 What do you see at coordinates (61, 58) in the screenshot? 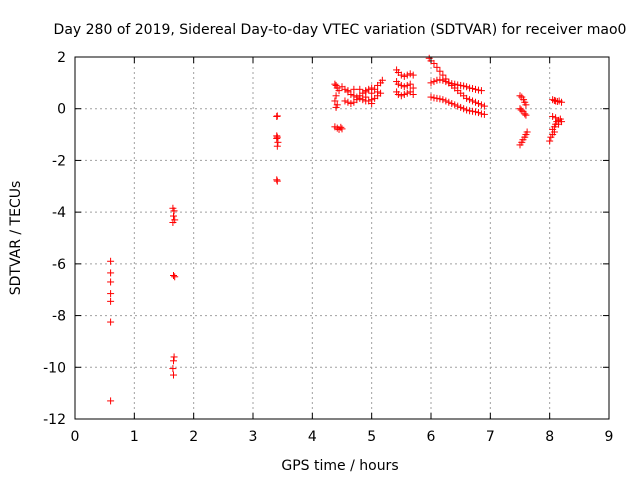
I see `y-tick-label: 2` at bounding box center [61, 58].